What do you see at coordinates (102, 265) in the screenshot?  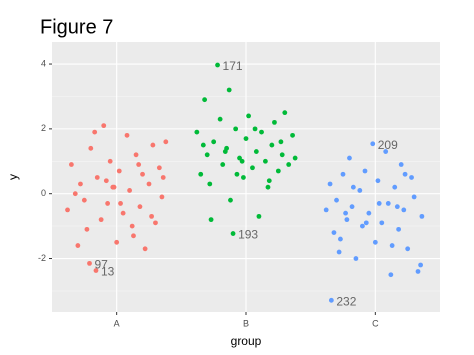 I see `annotation: 97` at bounding box center [102, 265].